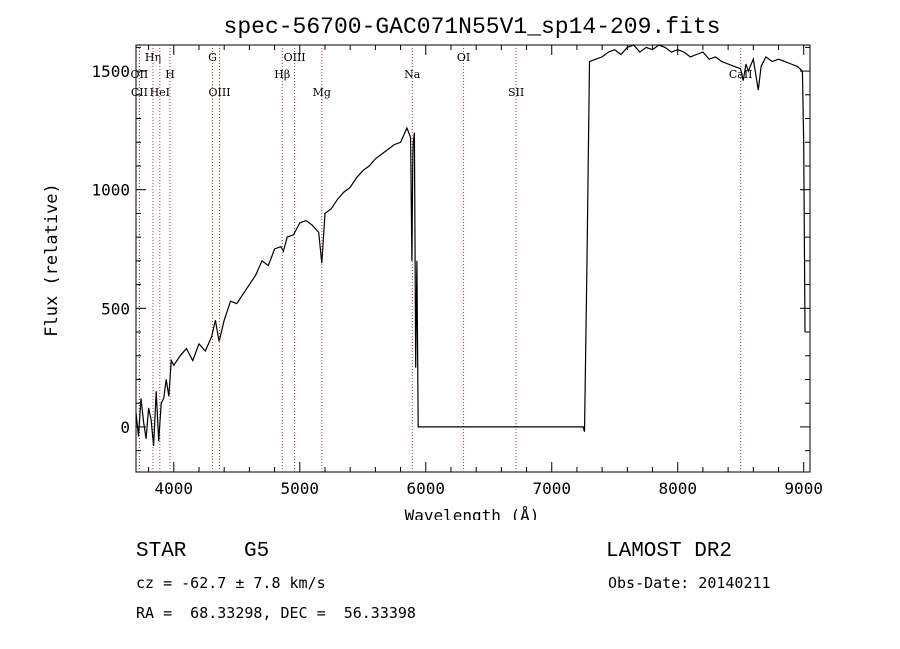 This screenshot has height=649, width=900. What do you see at coordinates (139, 92) in the screenshot?
I see `line-label: CII` at bounding box center [139, 92].